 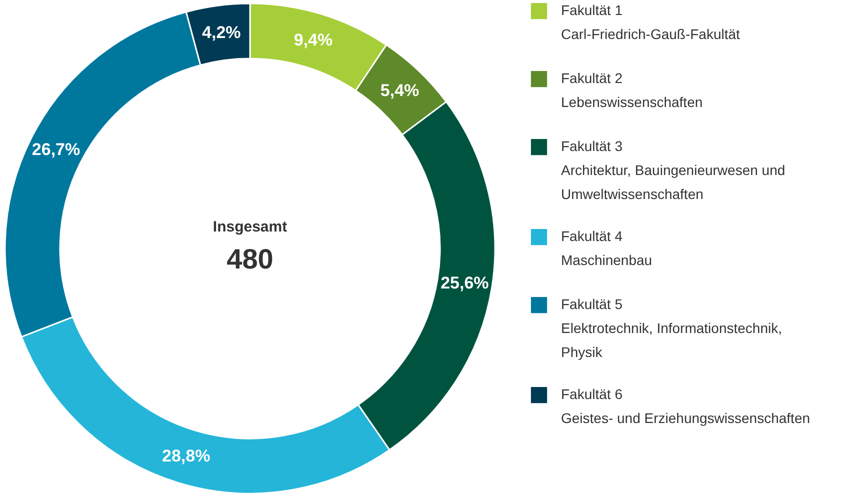 What do you see at coordinates (221, 32) in the screenshot?
I see `data-label: 4,2%` at bounding box center [221, 32].